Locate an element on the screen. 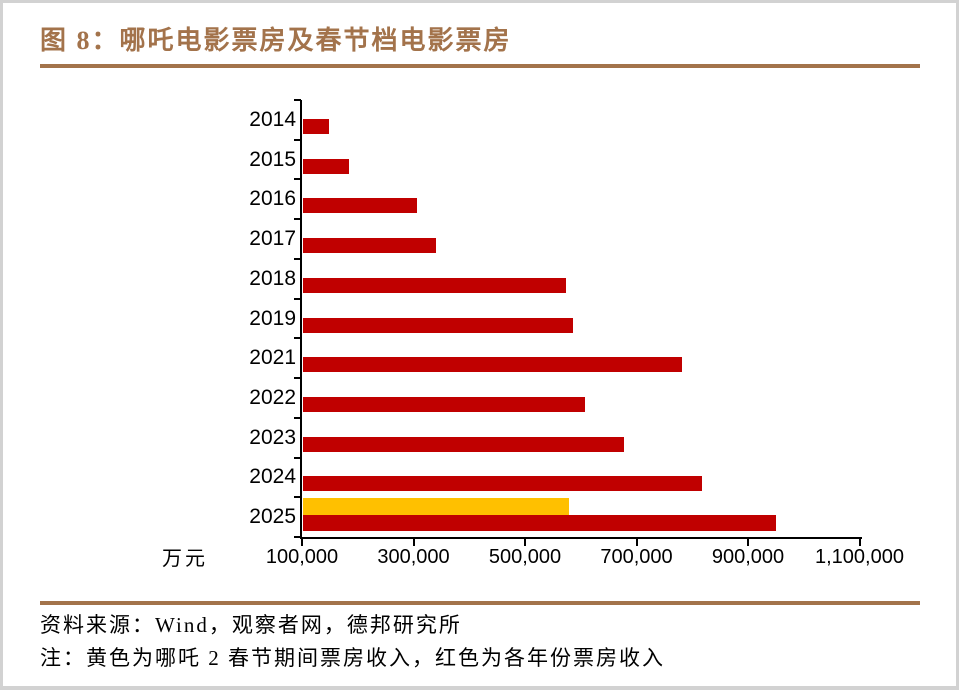  bar-red-2025 is located at coordinates (540, 523).